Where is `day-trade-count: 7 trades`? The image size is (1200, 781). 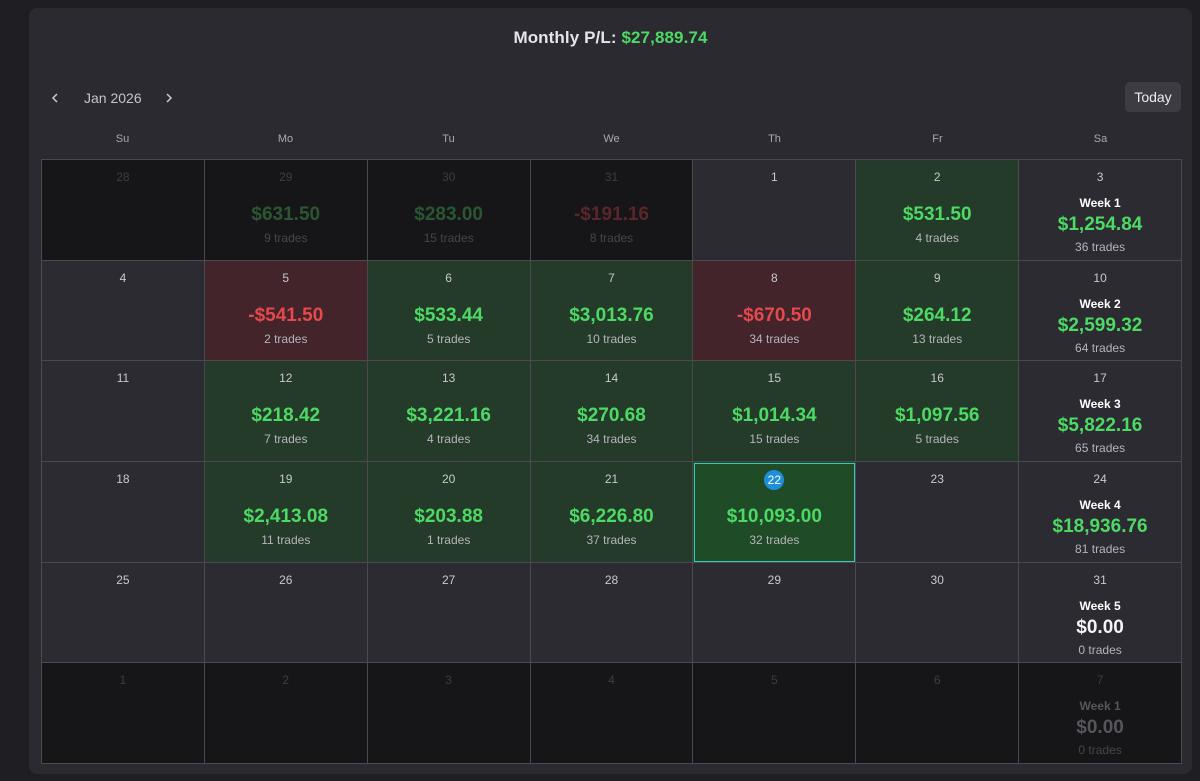
day-trade-count: 7 trades is located at coordinates (286, 439).